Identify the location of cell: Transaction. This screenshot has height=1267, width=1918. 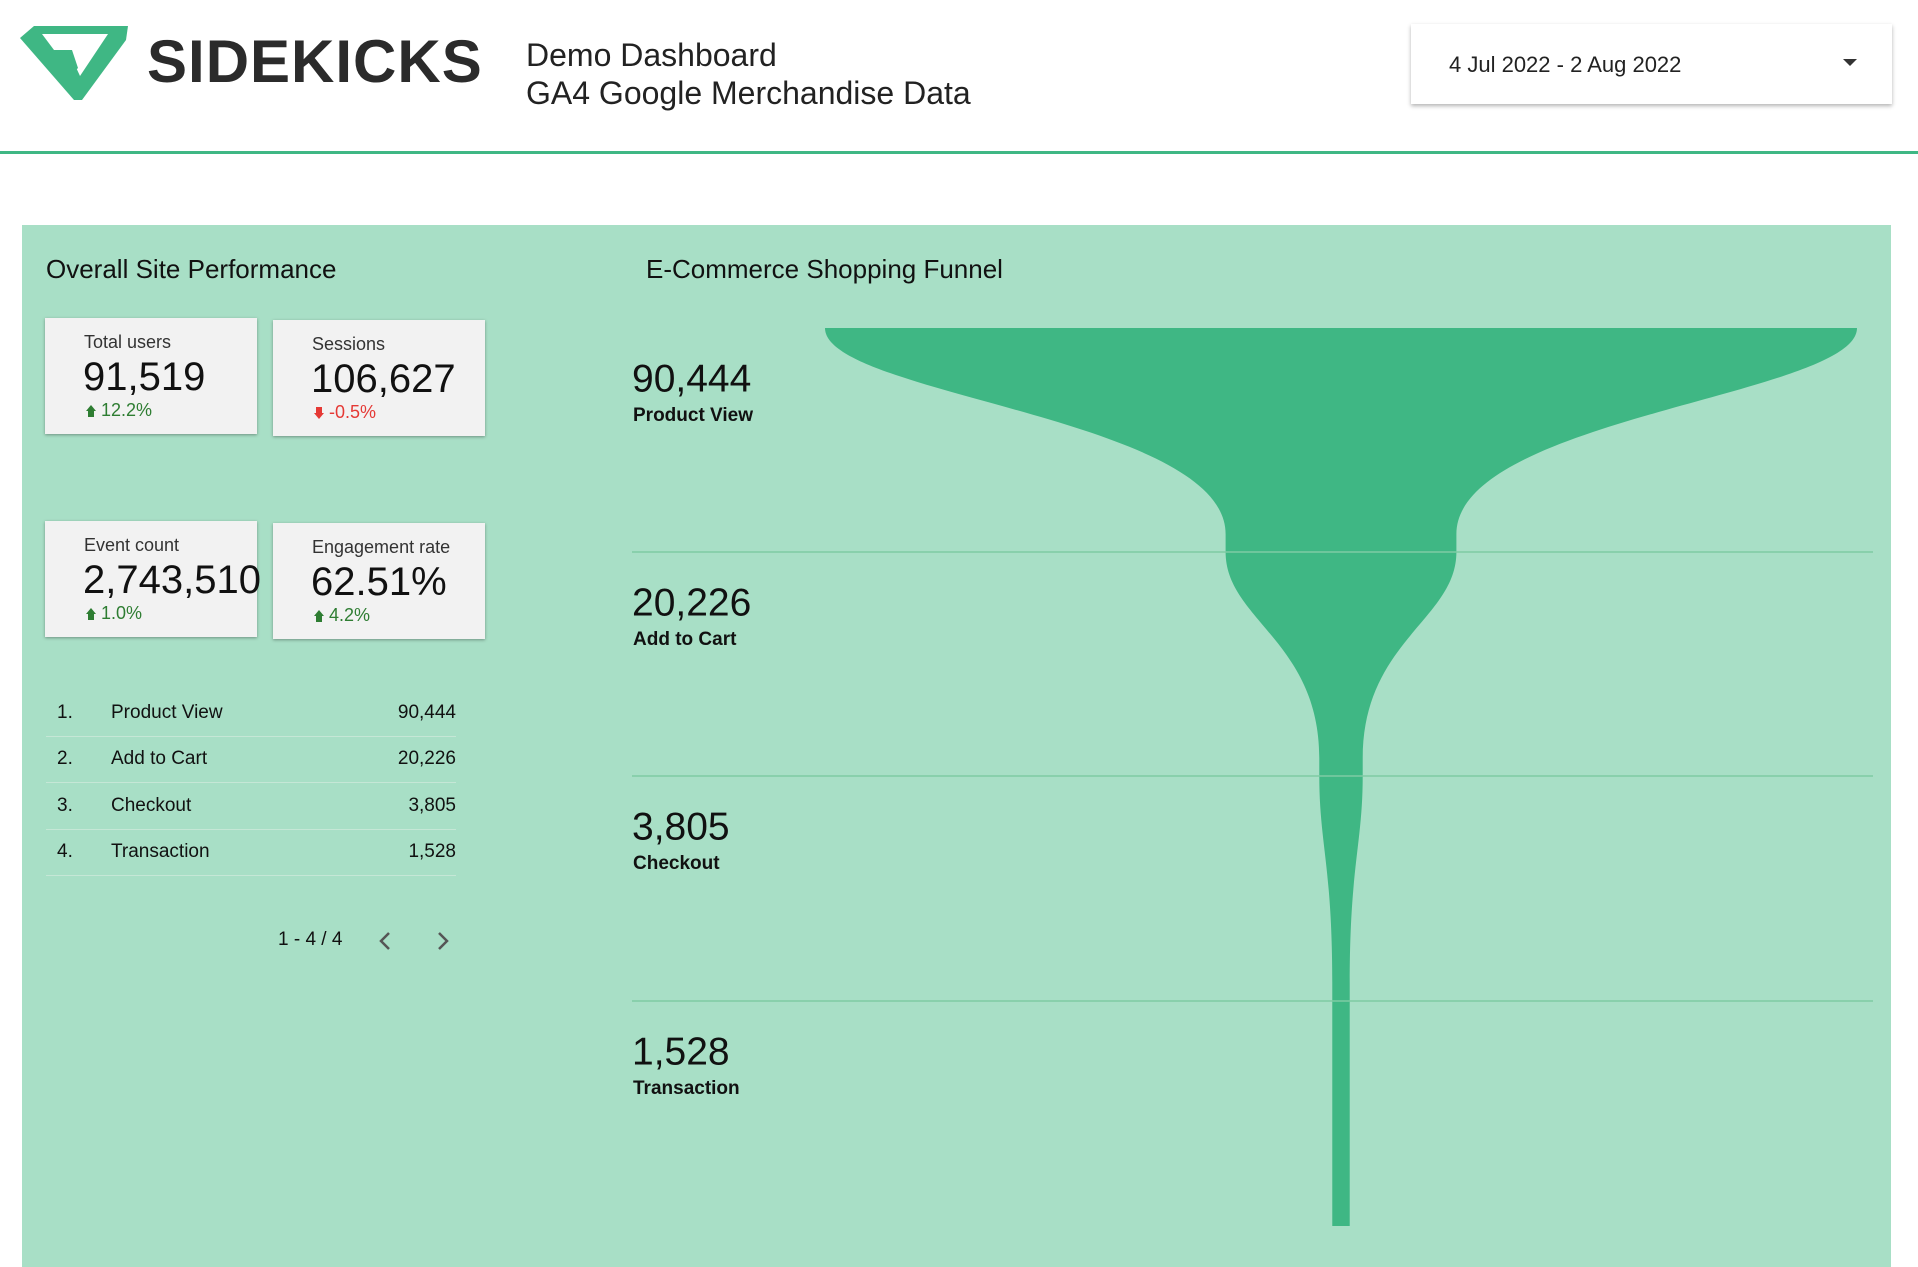
(160, 851).